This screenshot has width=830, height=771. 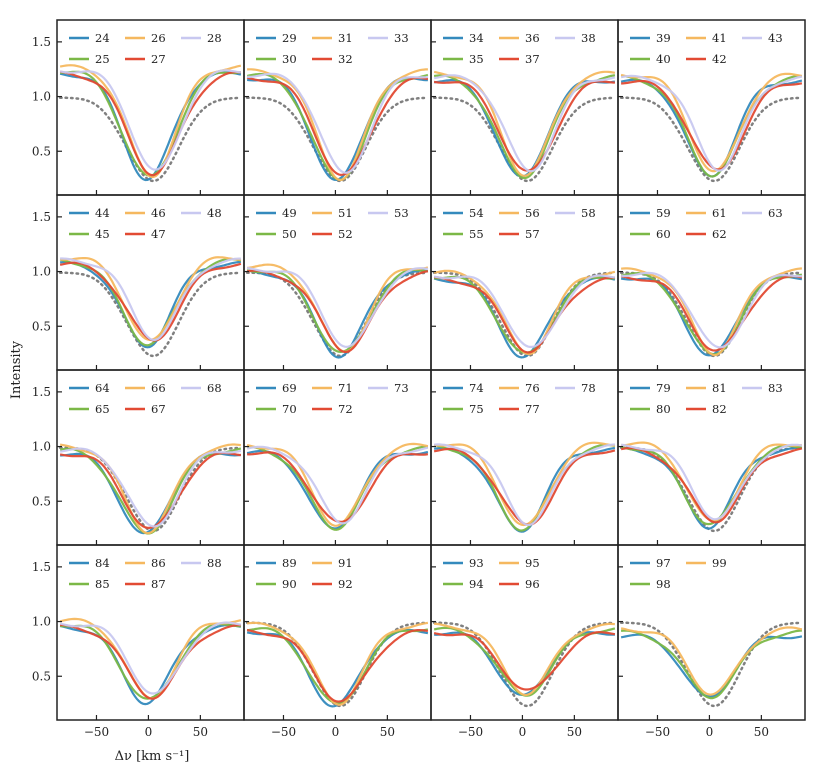 I want to click on panel-5: 0.5 1.0 1.5 44 45 46 47 48, so click(x=138, y=282).